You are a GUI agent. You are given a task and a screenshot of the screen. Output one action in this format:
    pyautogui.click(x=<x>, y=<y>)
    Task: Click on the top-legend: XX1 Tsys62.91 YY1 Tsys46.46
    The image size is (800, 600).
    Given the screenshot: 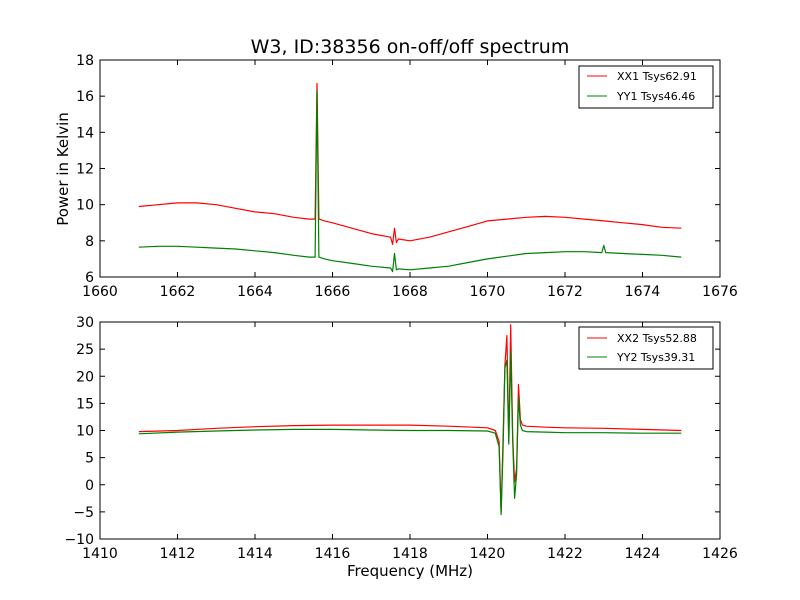 What is the action you would take?
    pyautogui.click(x=646, y=87)
    